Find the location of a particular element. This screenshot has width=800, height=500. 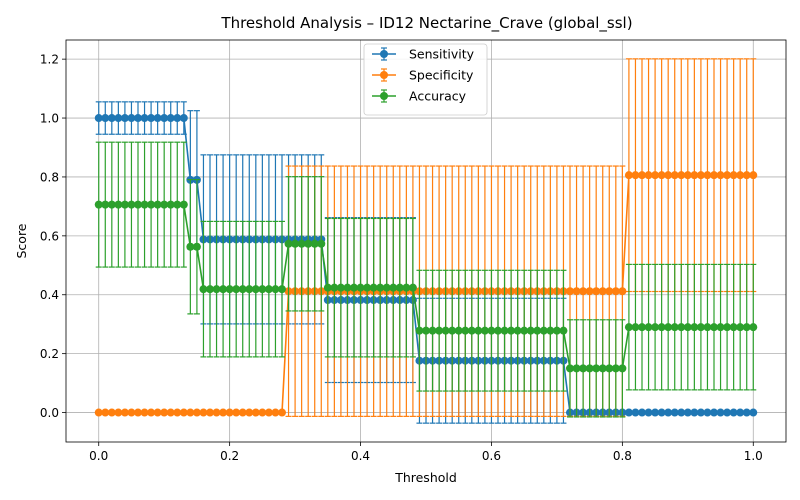

x-tick-label: 0.6 is located at coordinates (491, 456).